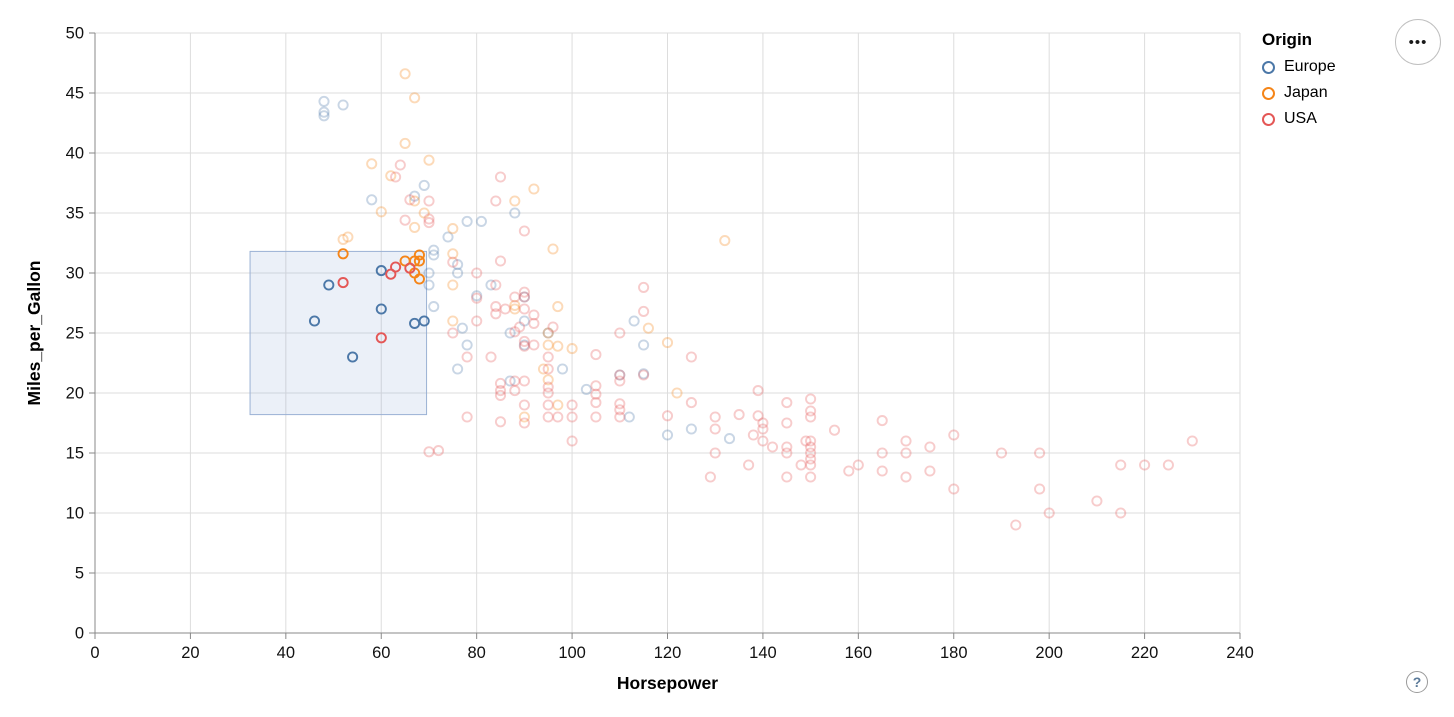 Image resolution: width=1454 pixels, height=717 pixels. Describe the element at coordinates (75, 94) in the screenshot. I see `y-tick-label: 45` at that location.